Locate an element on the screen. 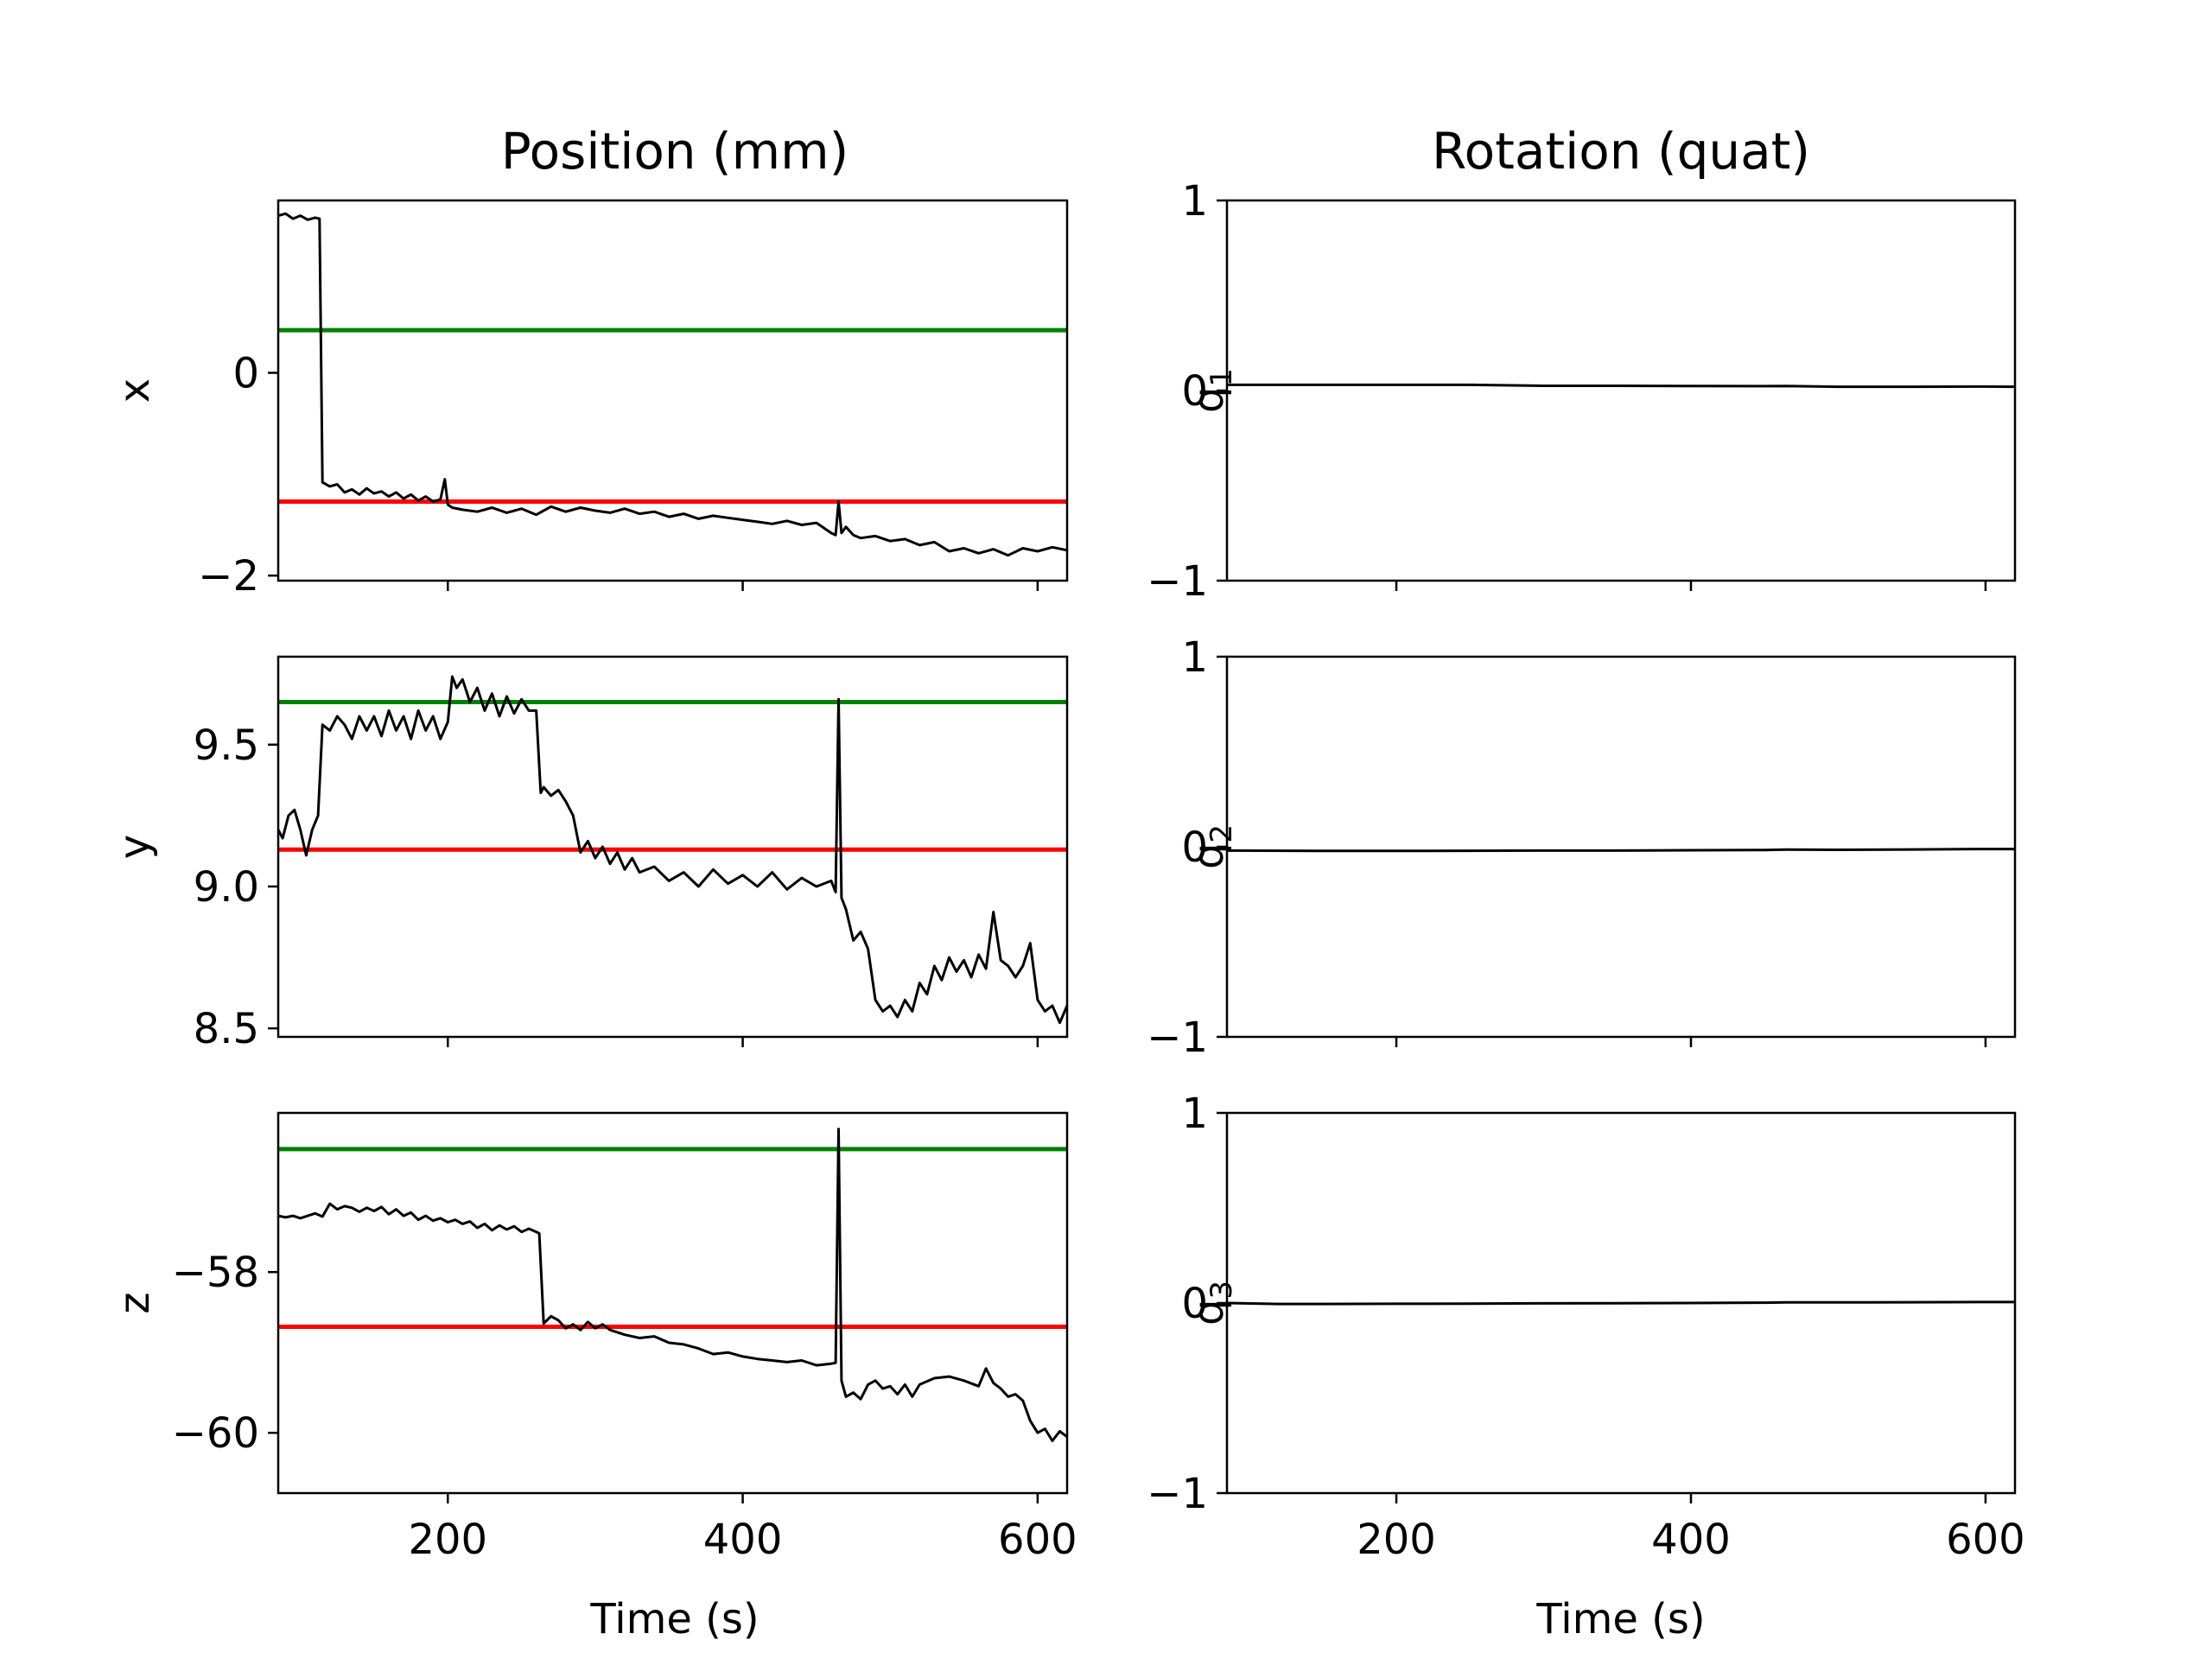  rotation-q1-ylabel: q1 is located at coordinates (1212, 390).